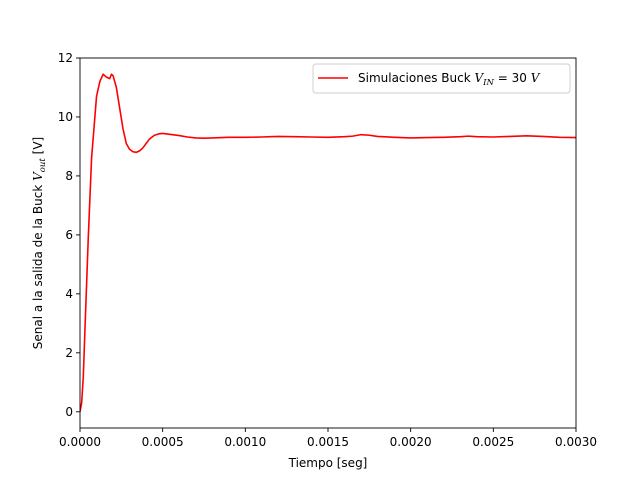 The width and height of the screenshot is (640, 480). I want to click on legend-label: Simulaciones Buck VIN = 30 V, so click(449, 79).